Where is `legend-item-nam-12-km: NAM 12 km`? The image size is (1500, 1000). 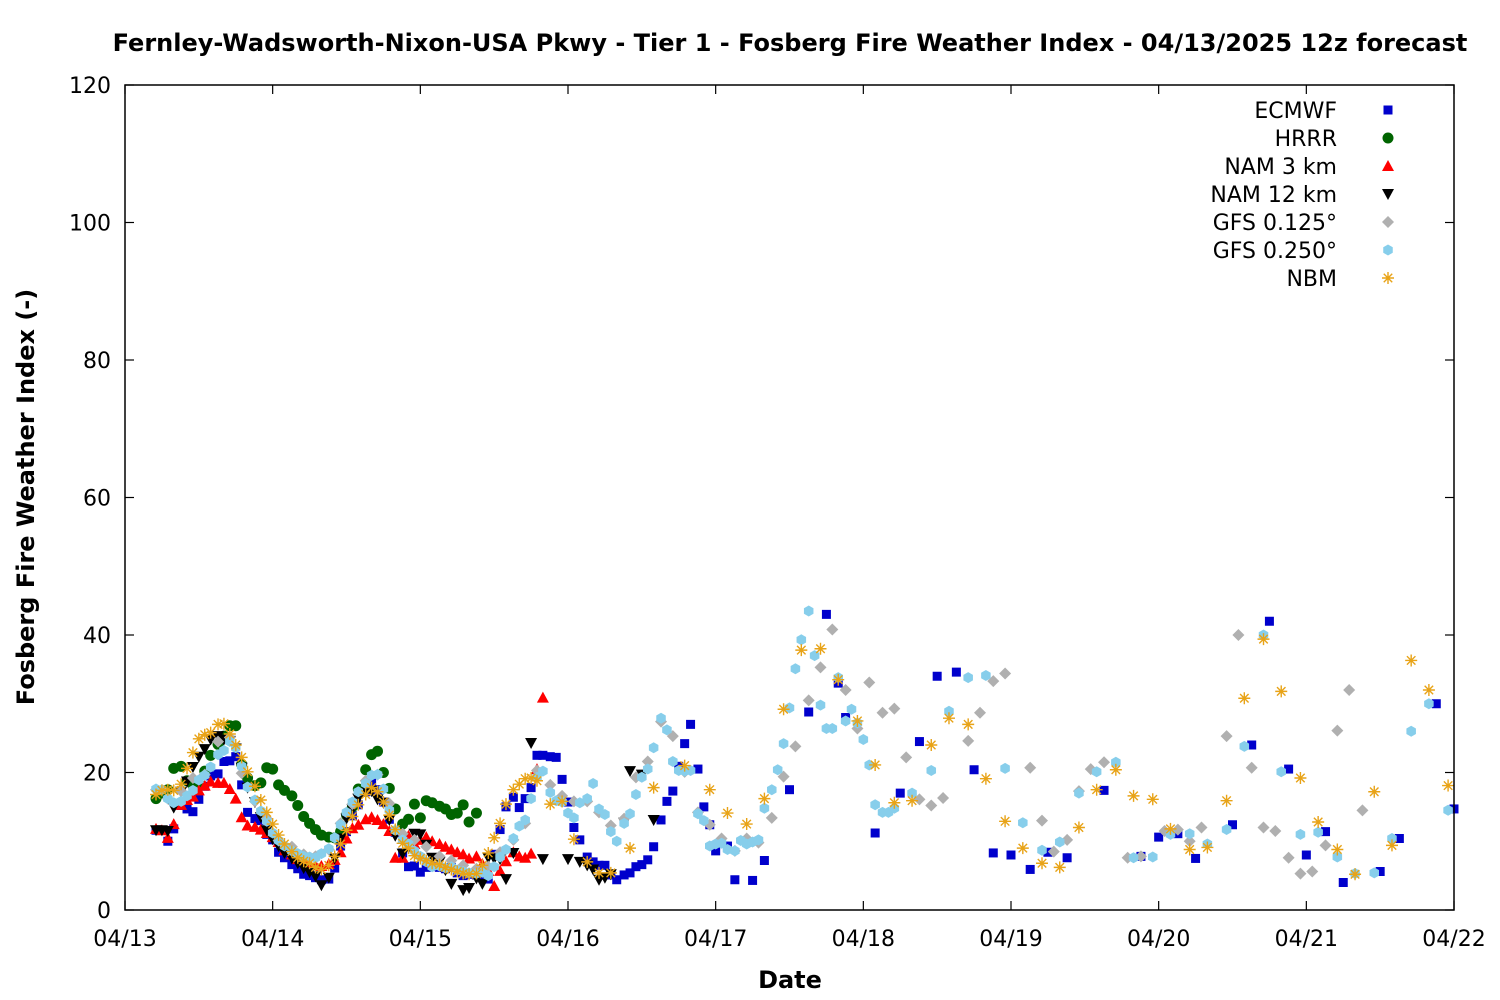
legend-item-nam-12-km: NAM 12 km is located at coordinates (1302, 195).